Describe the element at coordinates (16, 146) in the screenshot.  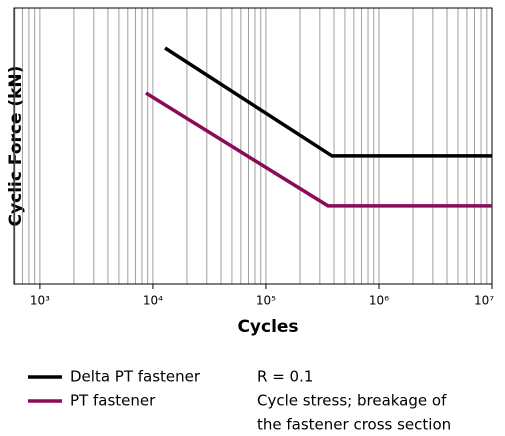
I see `y-axis-label: Cyclic Force (kN)` at that location.